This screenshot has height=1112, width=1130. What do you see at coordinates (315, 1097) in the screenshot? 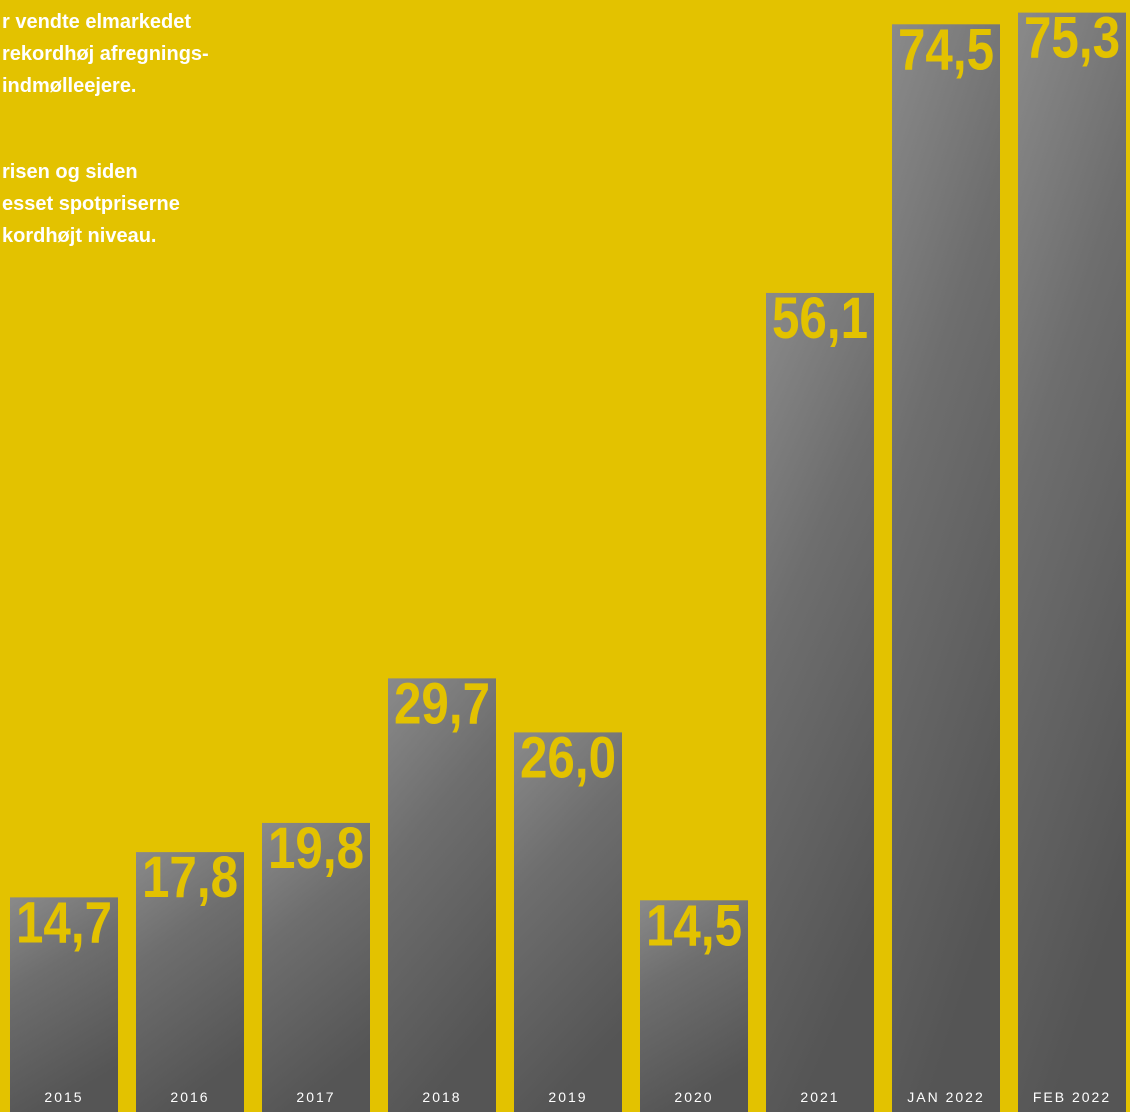
I see `x-tick-label: 2017` at bounding box center [315, 1097].